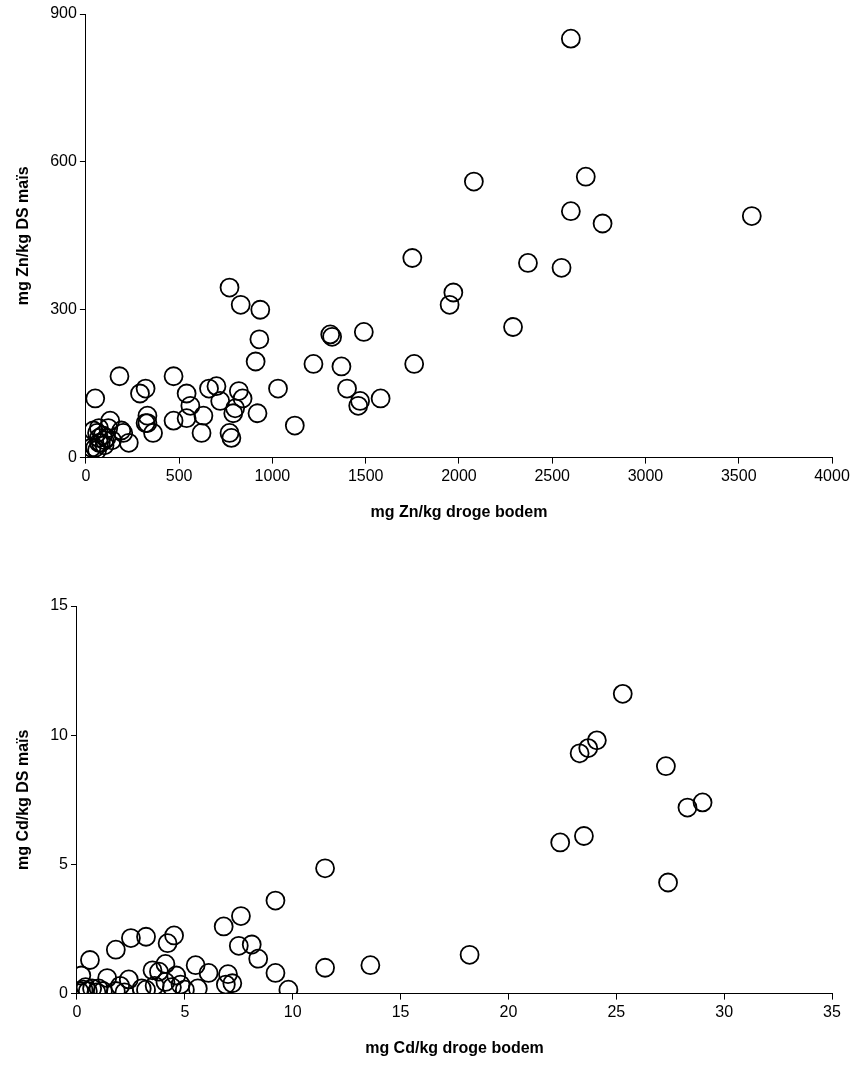 The width and height of the screenshot is (859, 1072). I want to click on y-axis-title: mg Cd/kg DS maïs, so click(23, 800).